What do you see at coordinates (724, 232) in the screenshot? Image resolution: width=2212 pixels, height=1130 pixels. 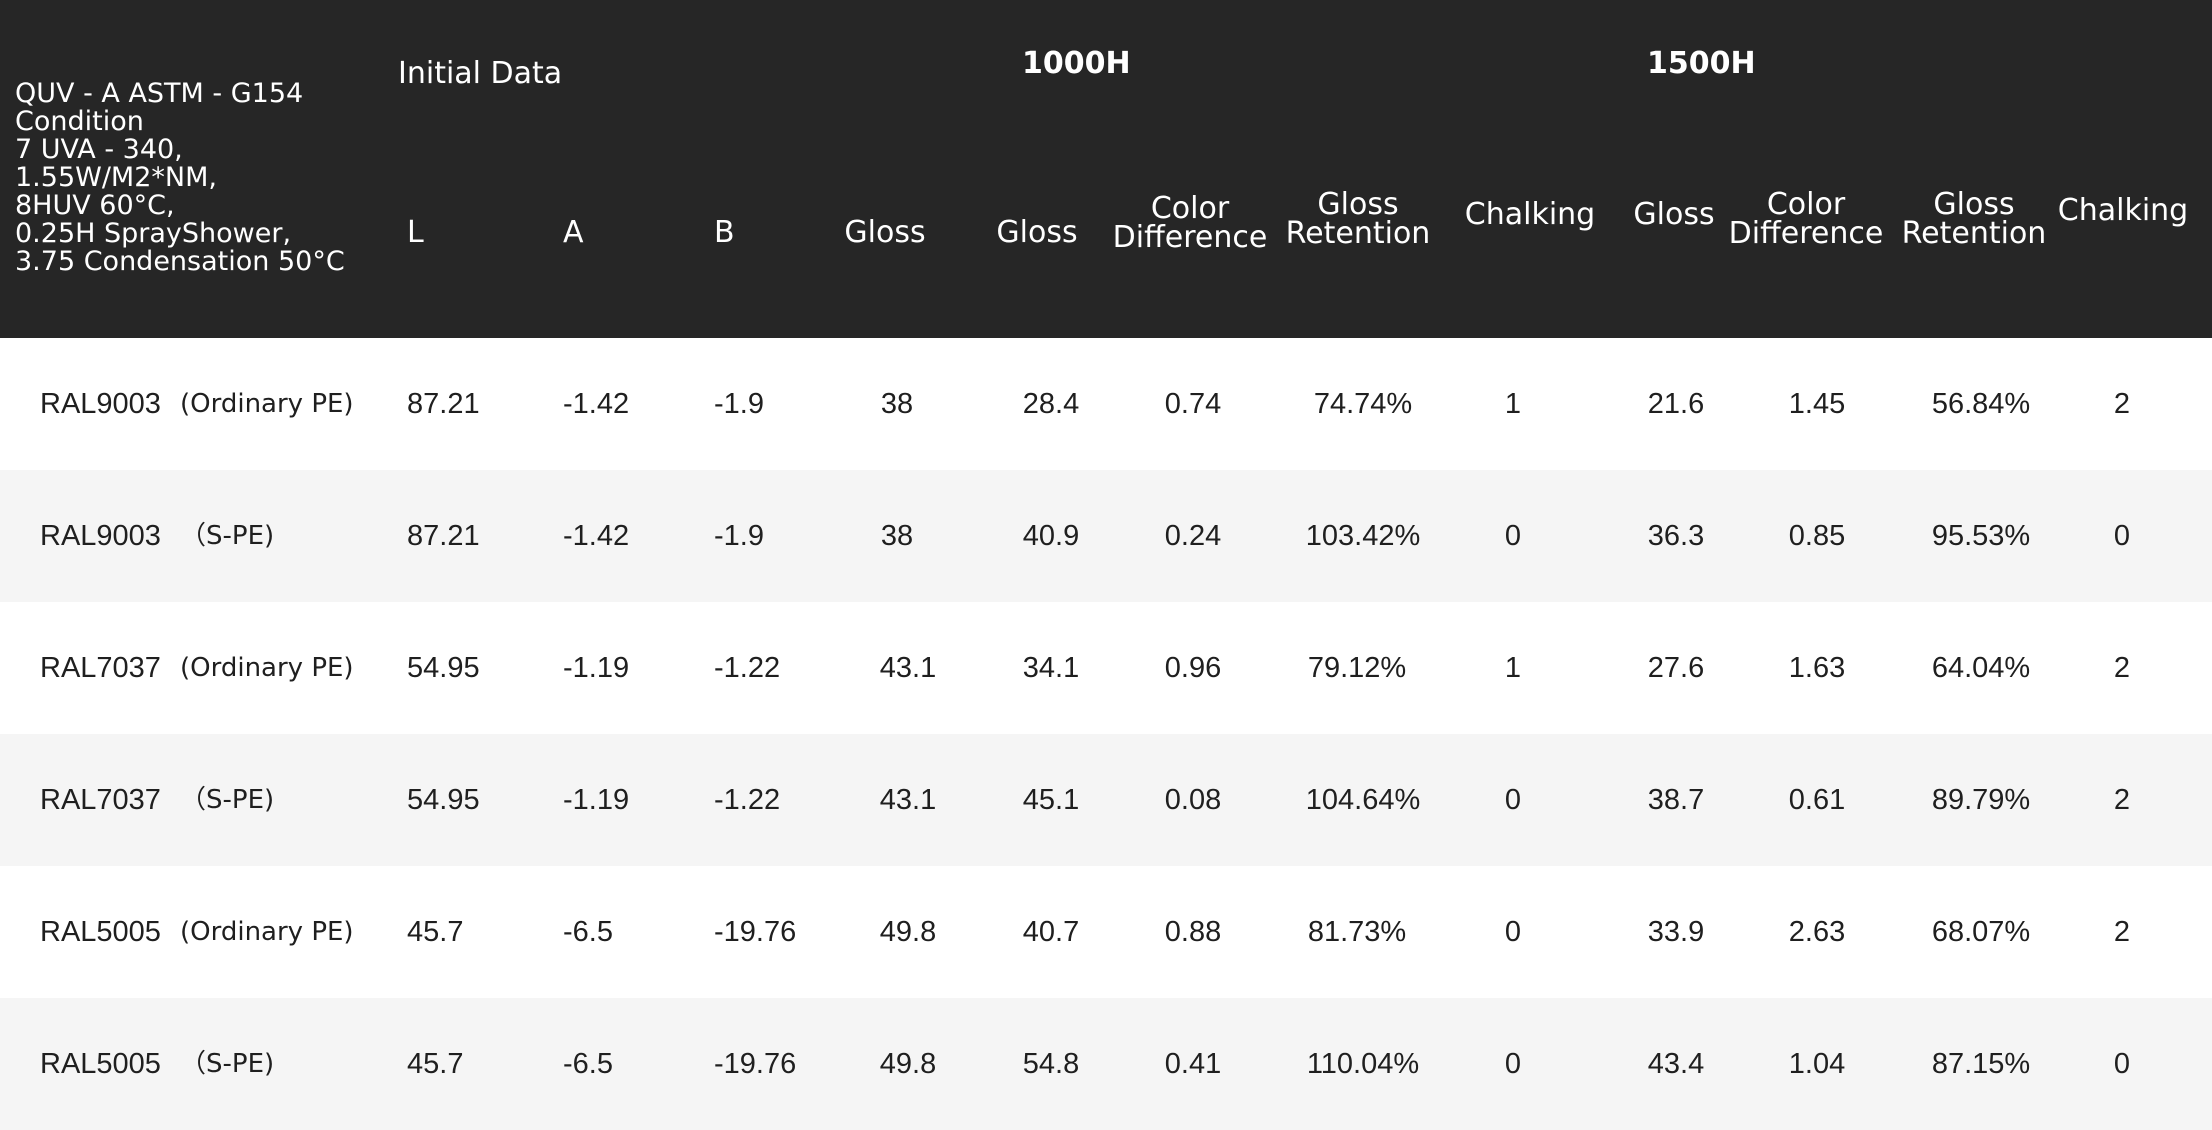 I see `col-header-b: B` at bounding box center [724, 232].